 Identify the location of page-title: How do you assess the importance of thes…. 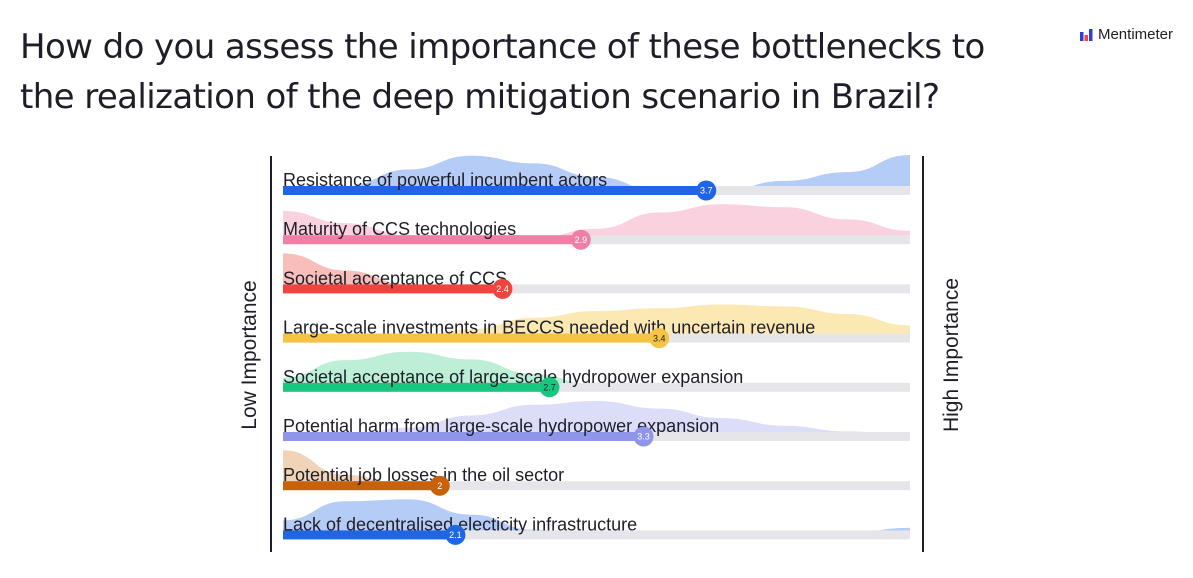
(502, 72).